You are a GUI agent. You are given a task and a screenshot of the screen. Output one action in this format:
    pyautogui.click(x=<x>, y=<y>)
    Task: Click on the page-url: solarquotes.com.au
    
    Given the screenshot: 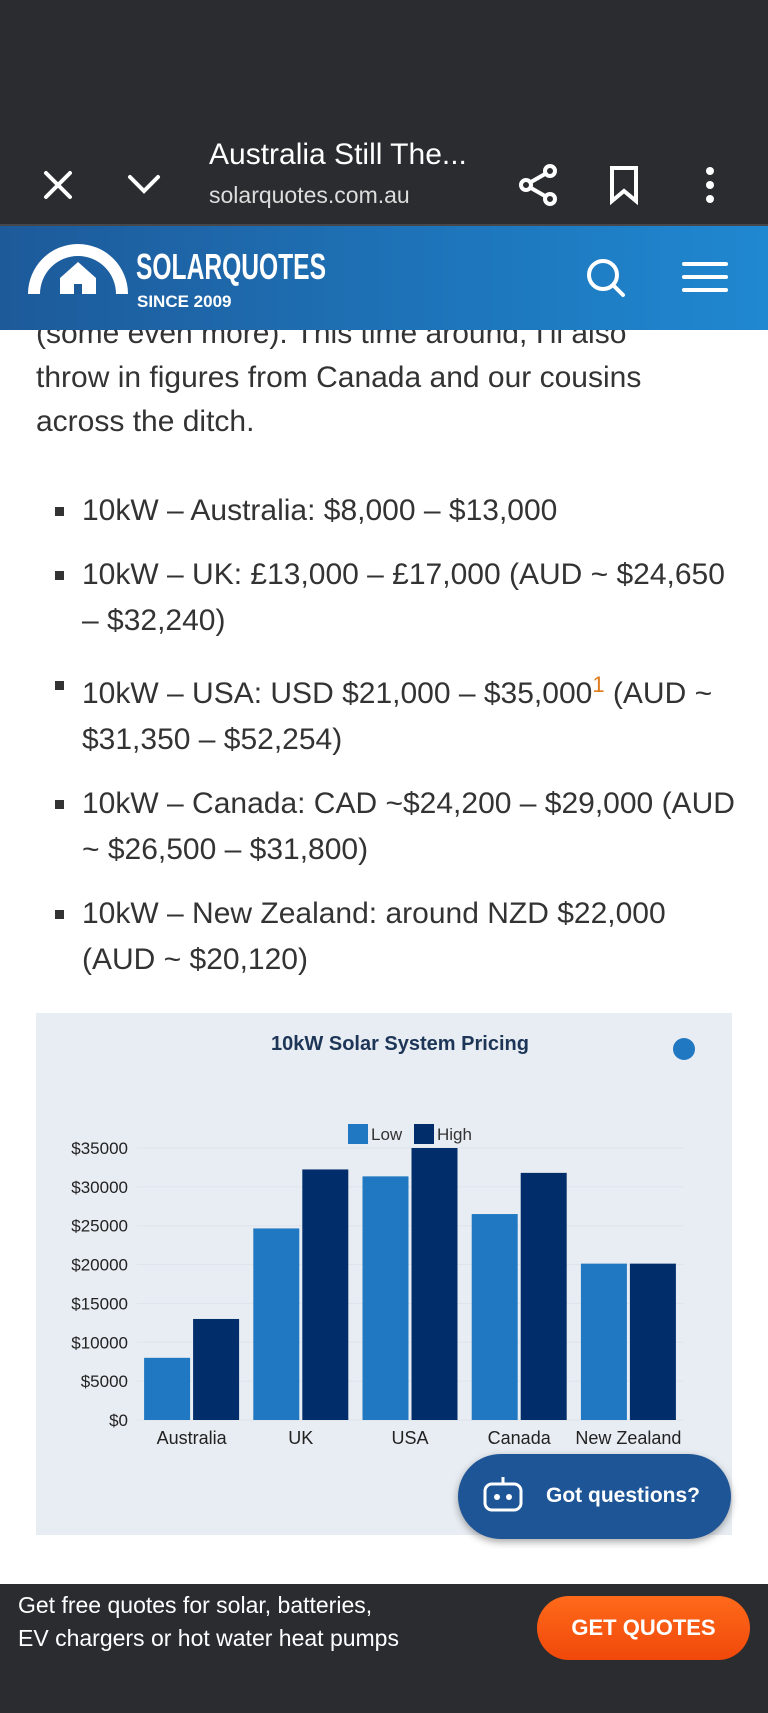 What is the action you would take?
    pyautogui.click(x=309, y=195)
    